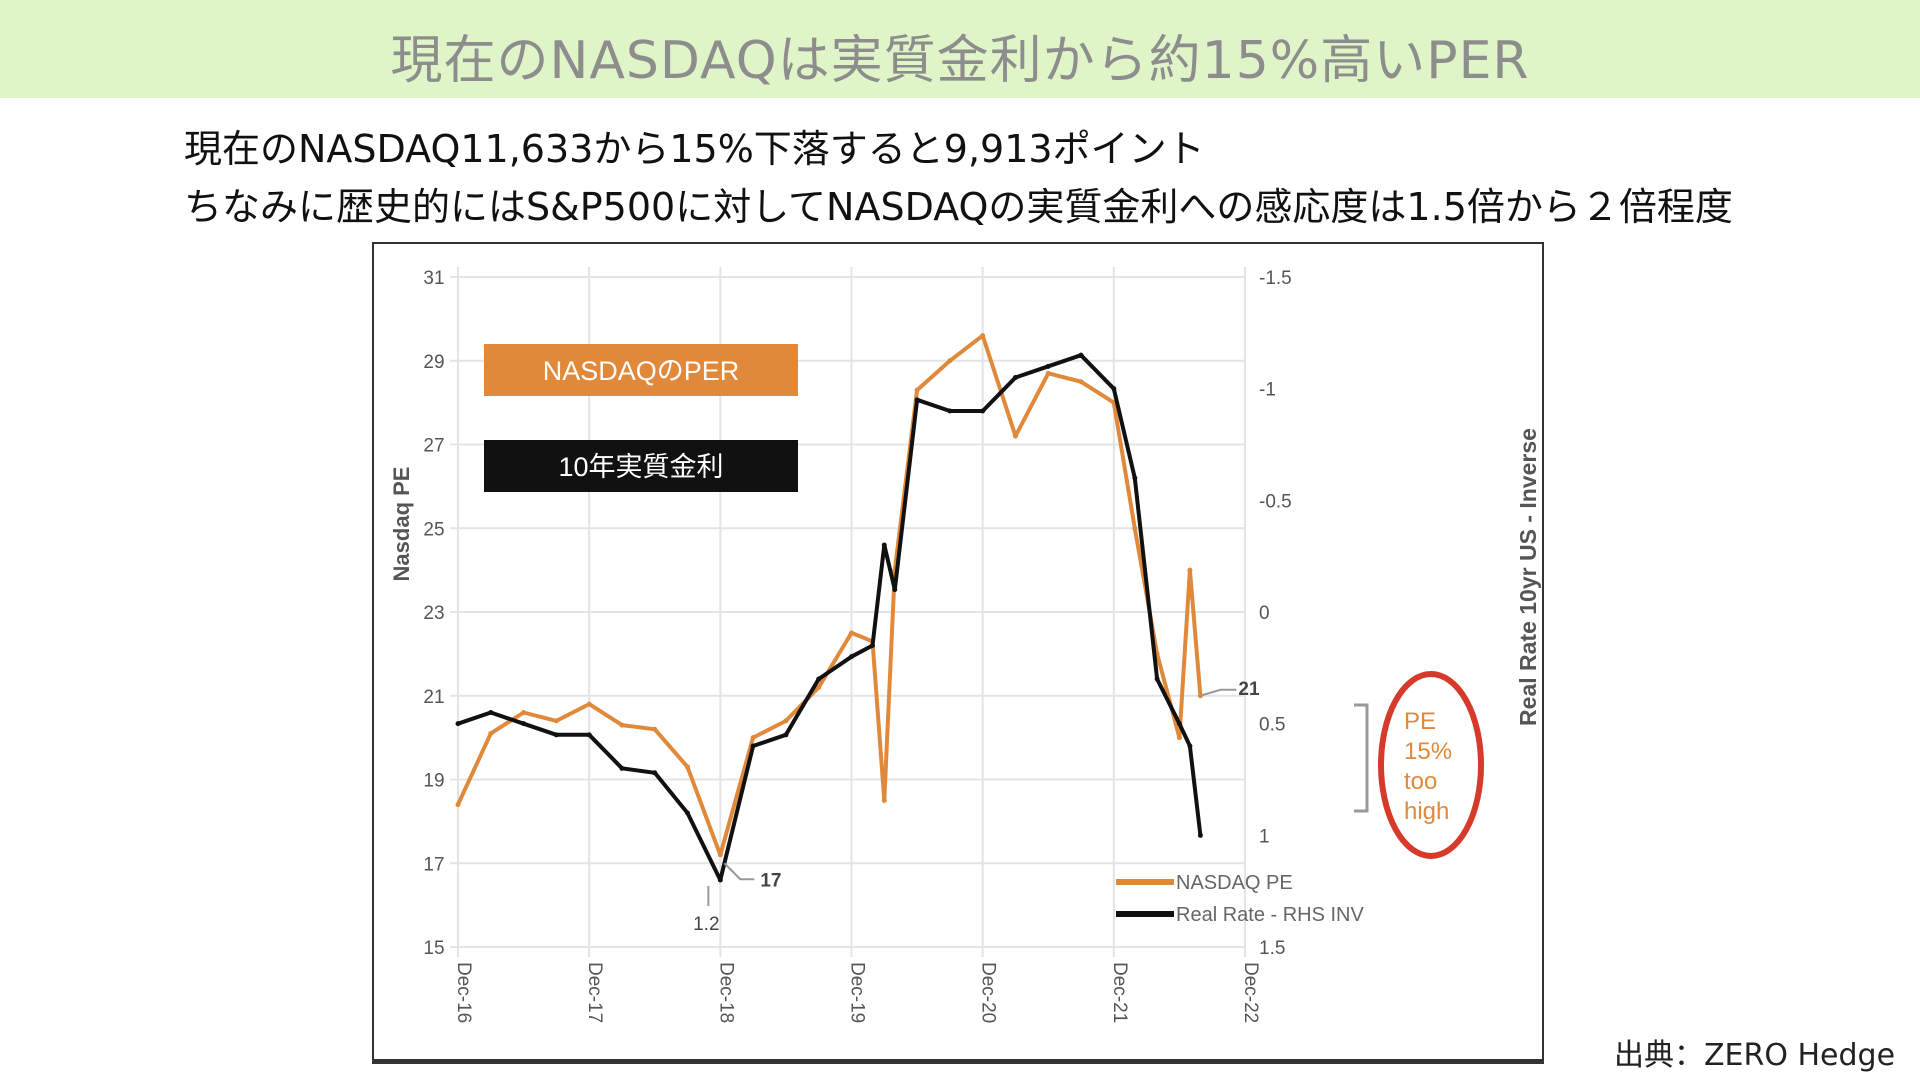 The width and height of the screenshot is (1920, 1080). Describe the element at coordinates (433, 697) in the screenshot. I see `left-tick-label: 21` at that location.